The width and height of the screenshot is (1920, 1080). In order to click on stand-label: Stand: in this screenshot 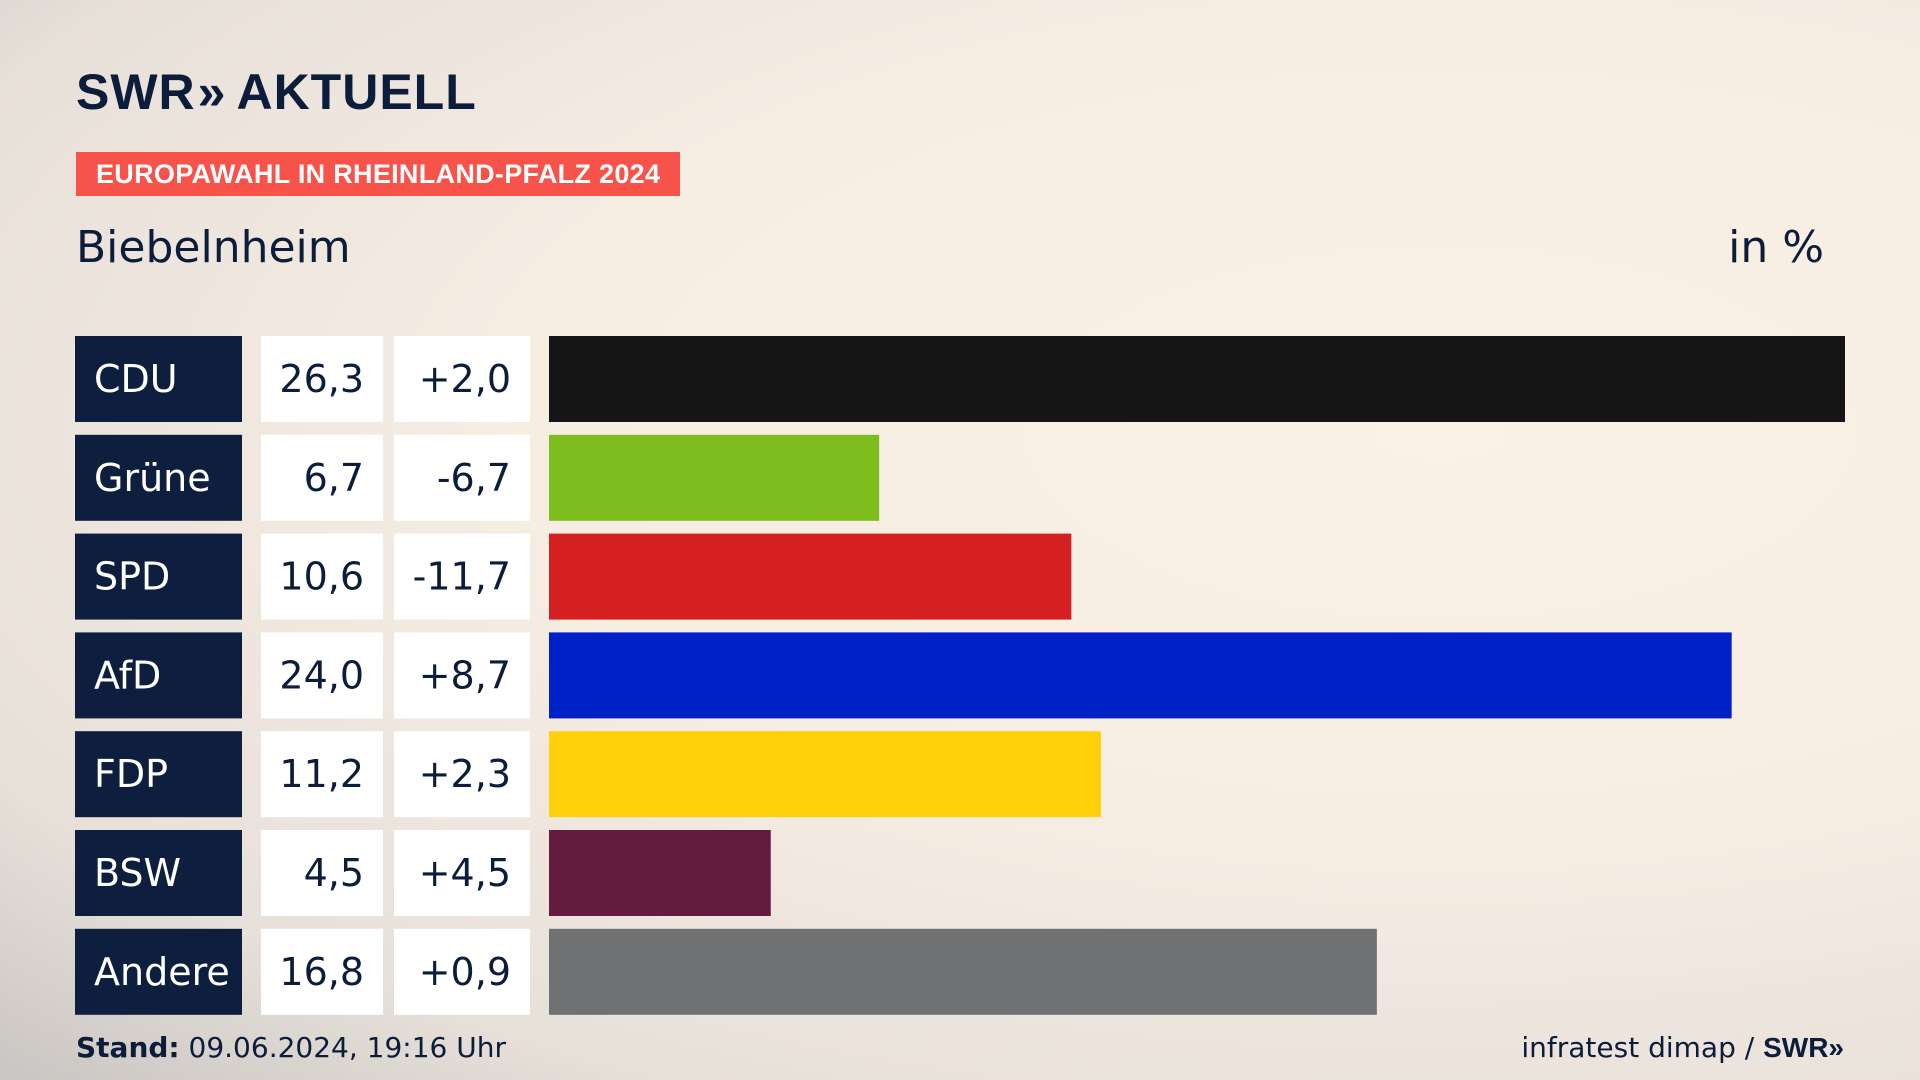, I will do `click(128, 1047)`.